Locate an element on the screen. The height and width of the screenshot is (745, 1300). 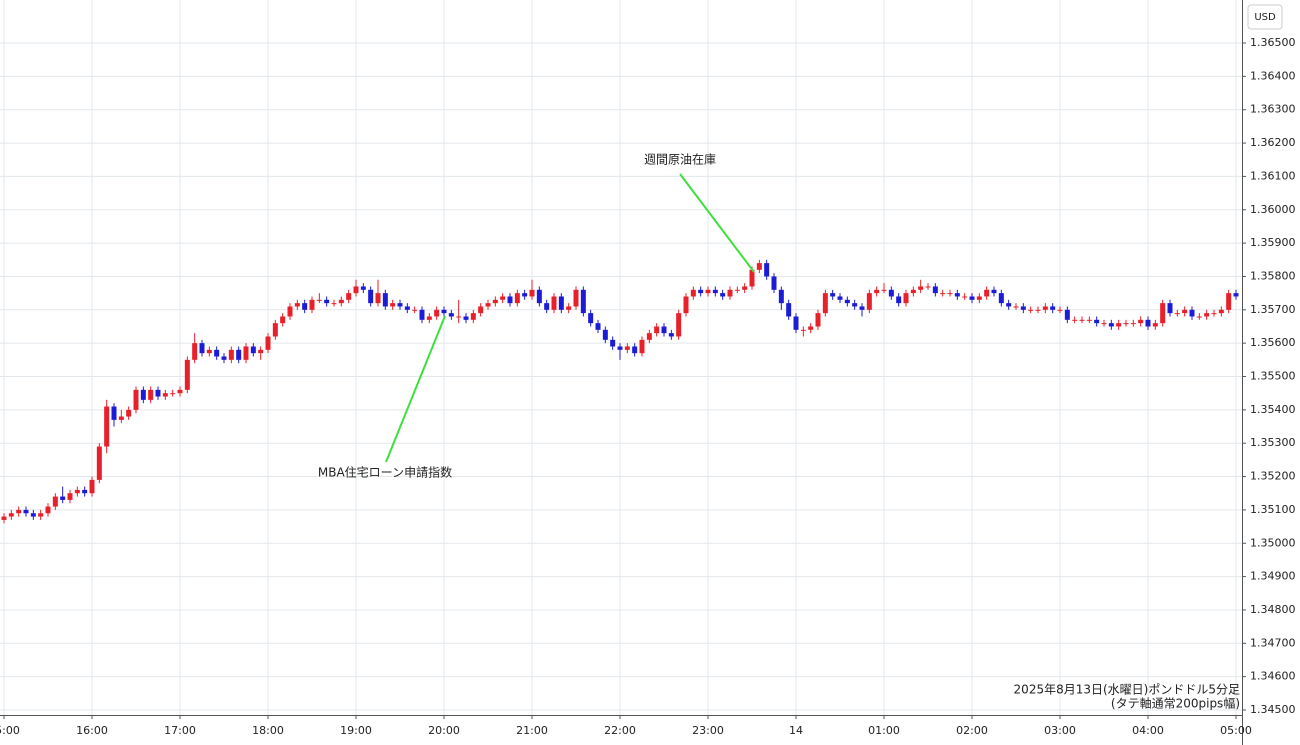
y-tick-label: 1.34900 is located at coordinates (1273, 576).